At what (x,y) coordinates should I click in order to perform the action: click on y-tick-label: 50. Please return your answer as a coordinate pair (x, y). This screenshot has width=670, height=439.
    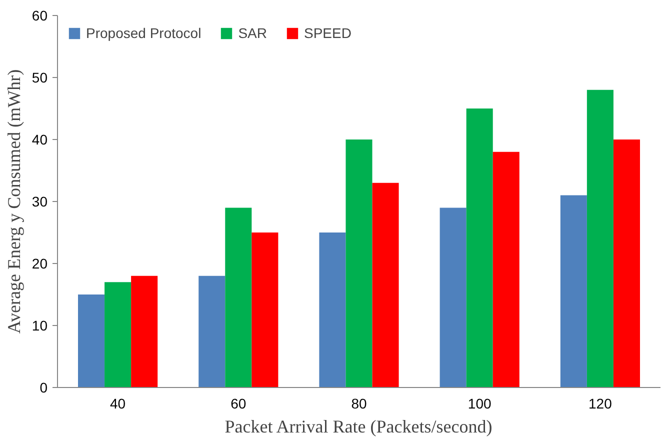
    Looking at the image, I should click on (40, 78).